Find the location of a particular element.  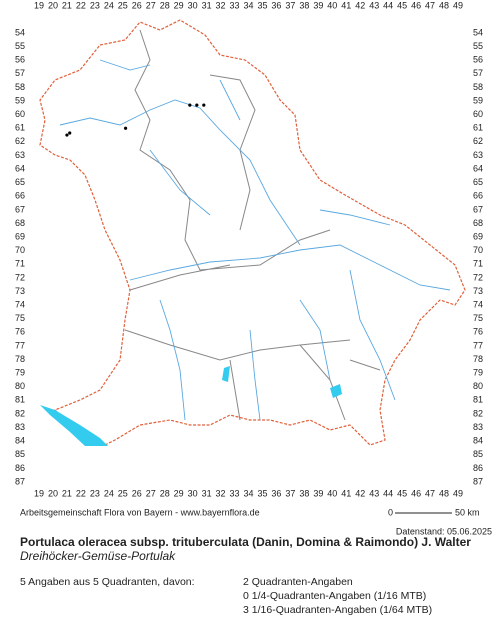

row-label: 73 is located at coordinates (478, 291).